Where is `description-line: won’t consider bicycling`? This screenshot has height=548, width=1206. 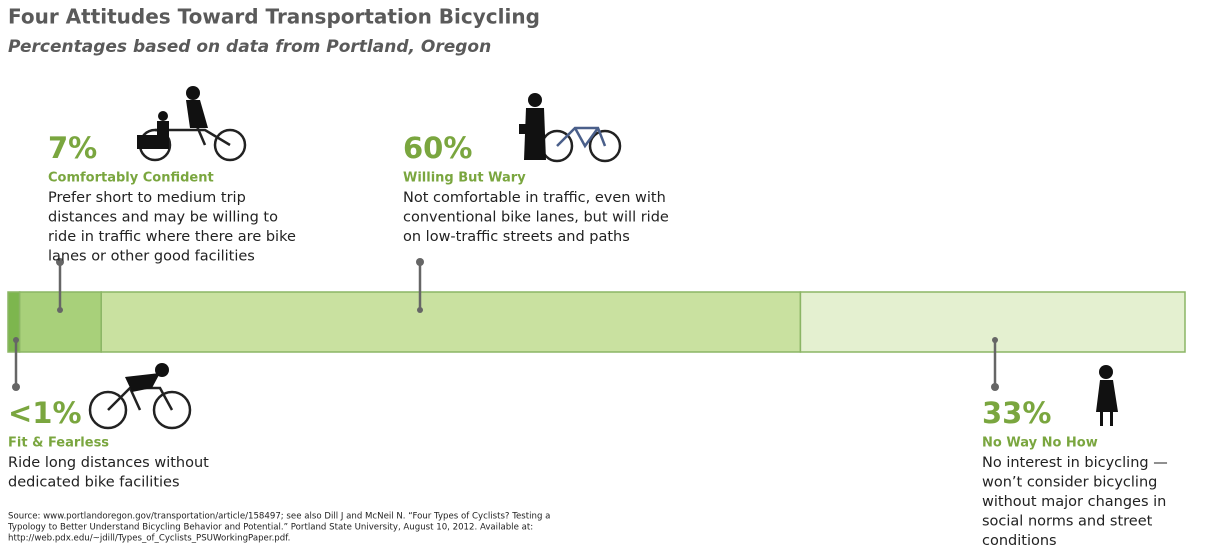
description-line: won’t consider bicycling is located at coordinates (1069, 483).